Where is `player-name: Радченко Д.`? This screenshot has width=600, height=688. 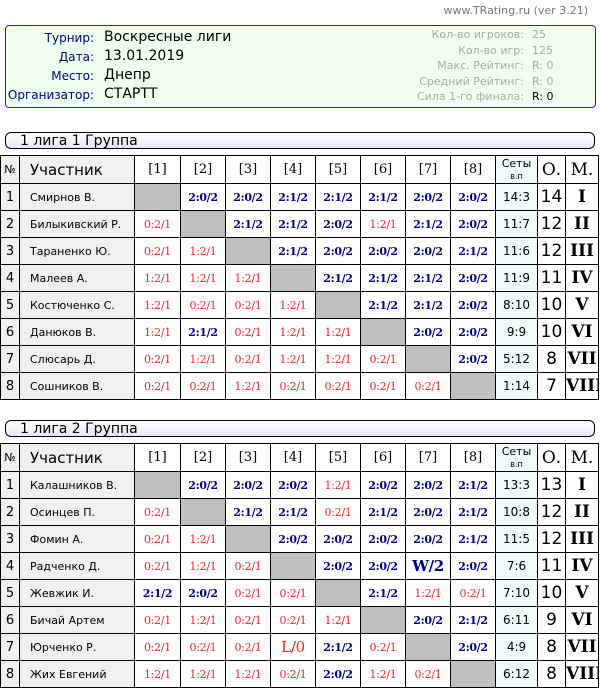 player-name: Радченко Д. is located at coordinates (77, 566).